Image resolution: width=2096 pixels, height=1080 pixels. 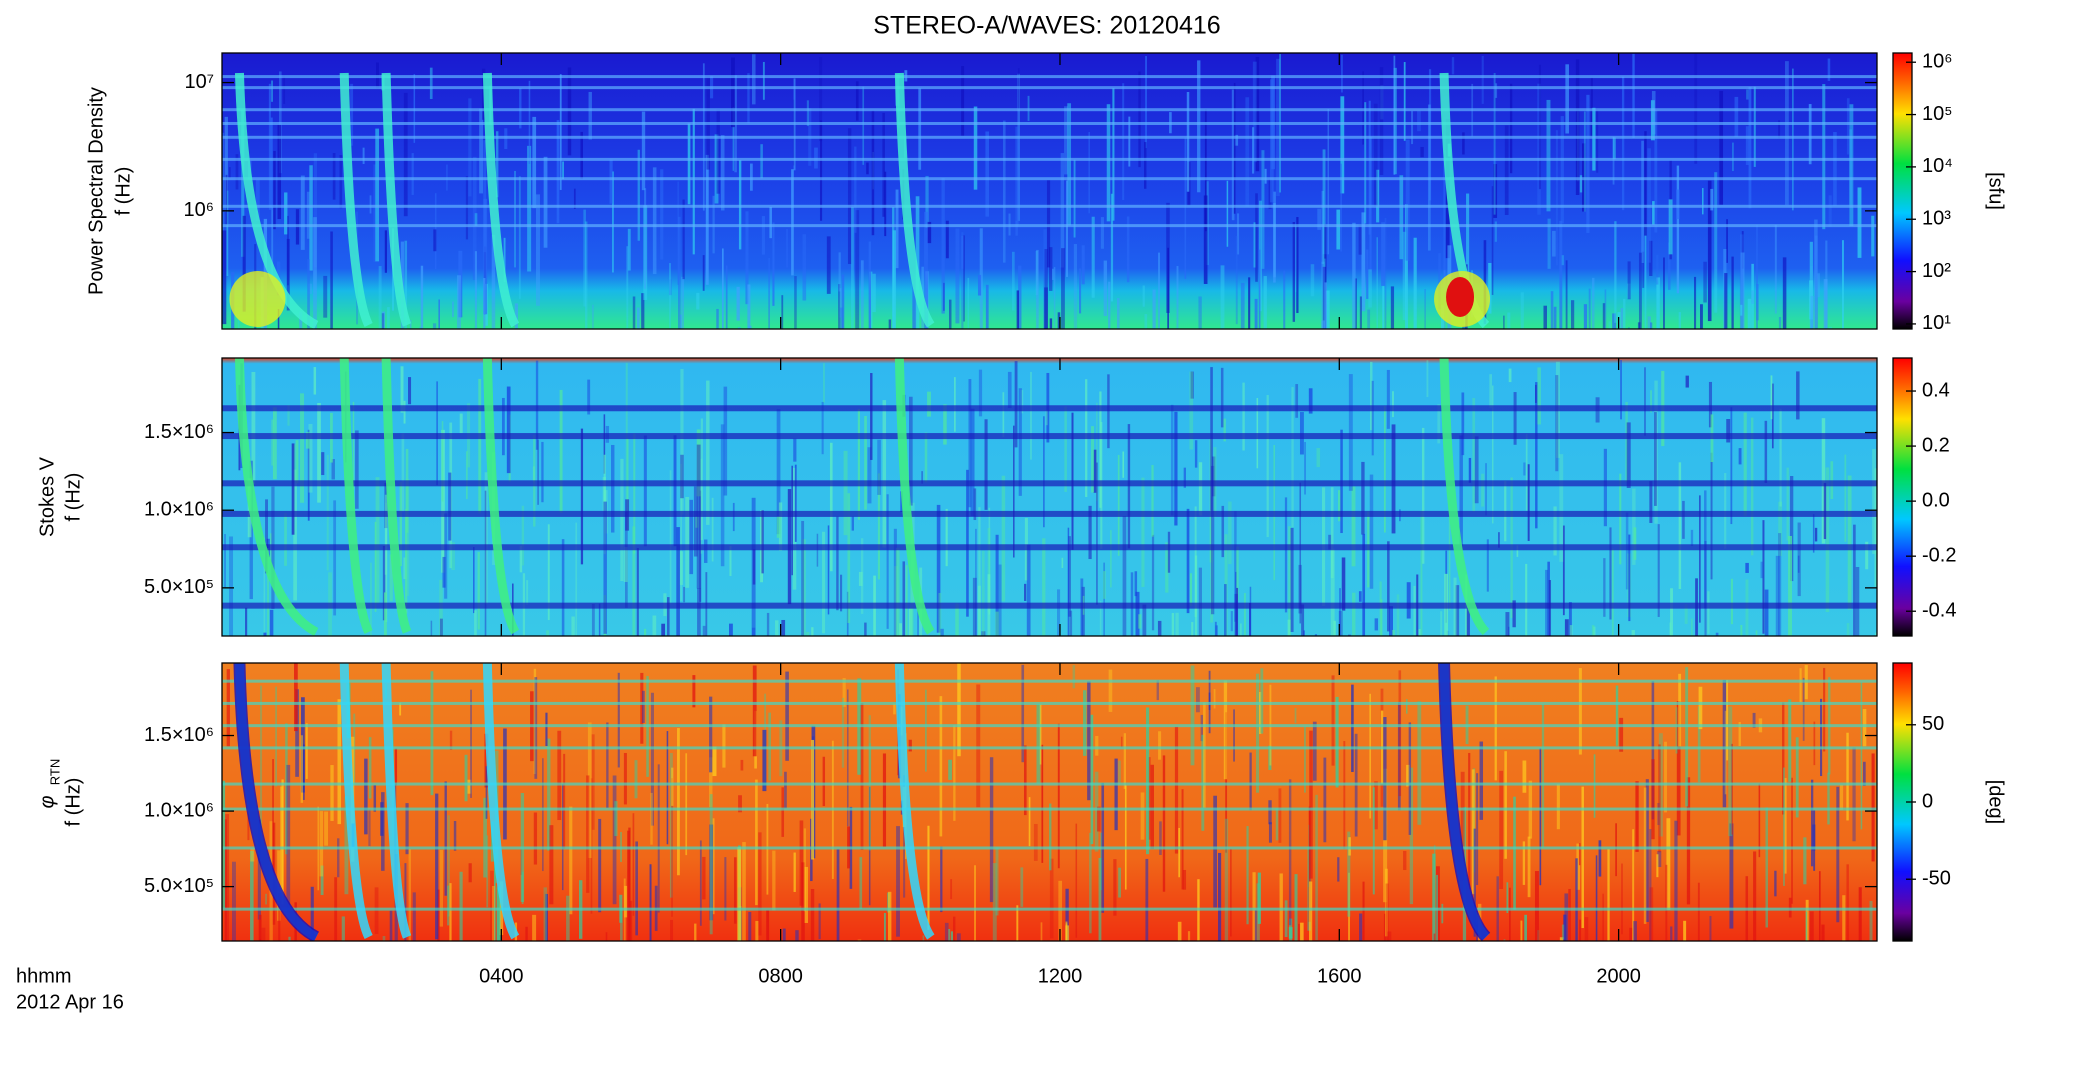 I want to click on date-label: 2012 Apr 16, so click(x=70, y=1002).